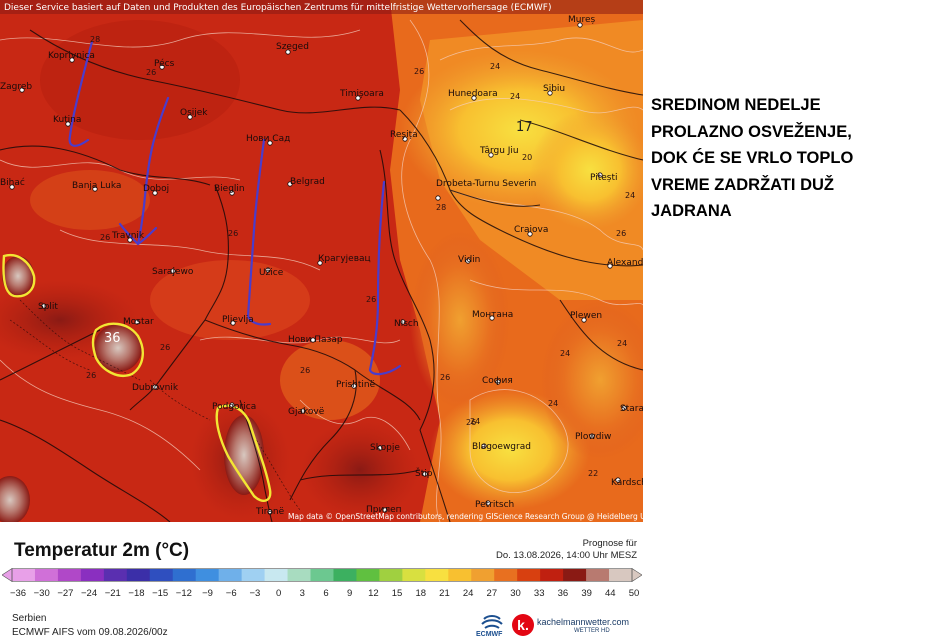 The image size is (940, 643). Describe the element at coordinates (531, 230) in the screenshot. I see `city-label: Craiova` at that location.